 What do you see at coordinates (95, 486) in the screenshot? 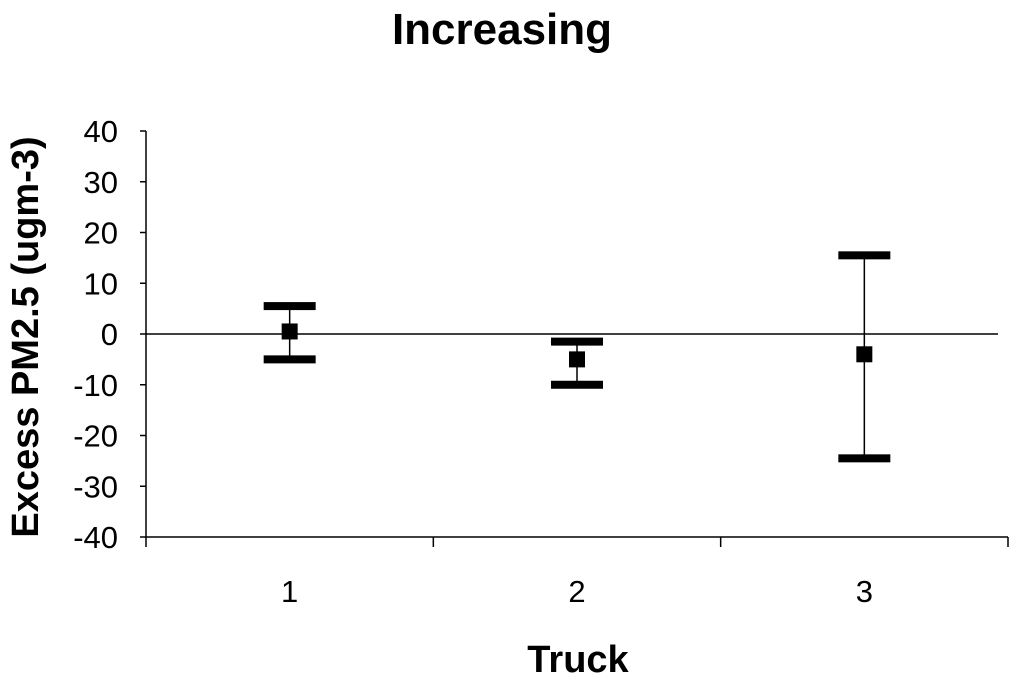
I see `y-tick-label: -30` at bounding box center [95, 486].